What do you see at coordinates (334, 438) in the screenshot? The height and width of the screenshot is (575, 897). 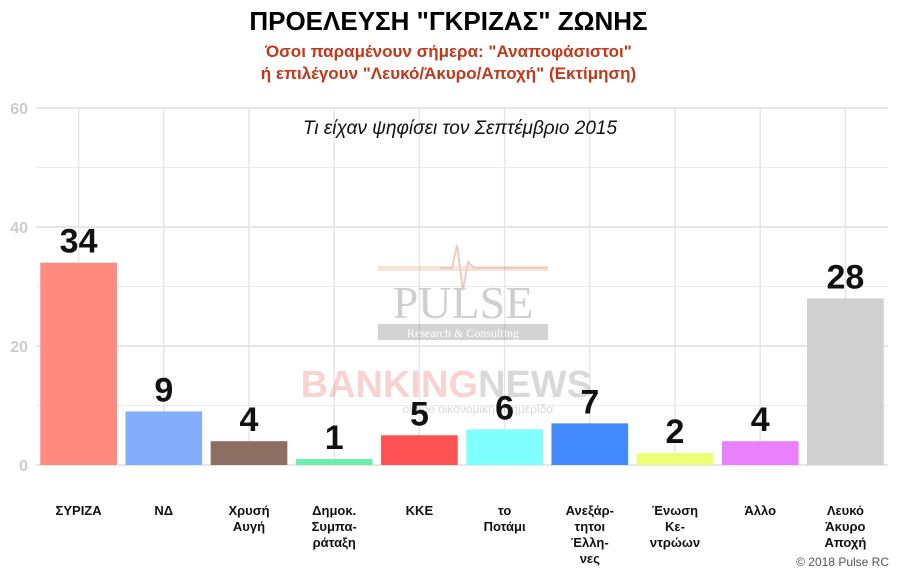 I see `bar-value-label: 1` at bounding box center [334, 438].